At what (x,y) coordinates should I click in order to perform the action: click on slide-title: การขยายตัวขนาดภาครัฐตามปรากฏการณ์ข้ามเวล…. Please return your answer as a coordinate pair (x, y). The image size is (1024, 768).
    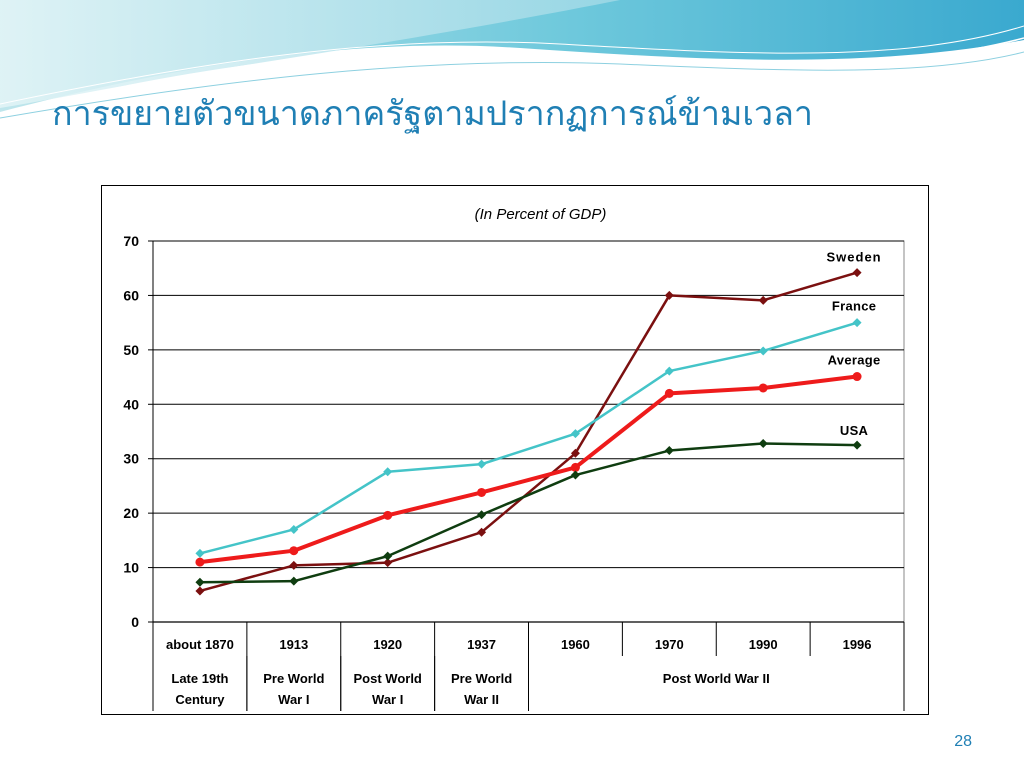
    Looking at the image, I should click on (433, 114).